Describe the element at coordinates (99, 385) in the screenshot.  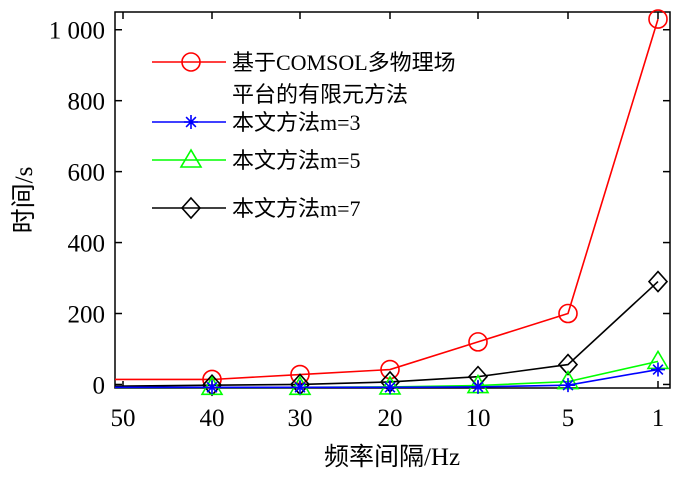
I see `y-tick-label: 0` at that location.